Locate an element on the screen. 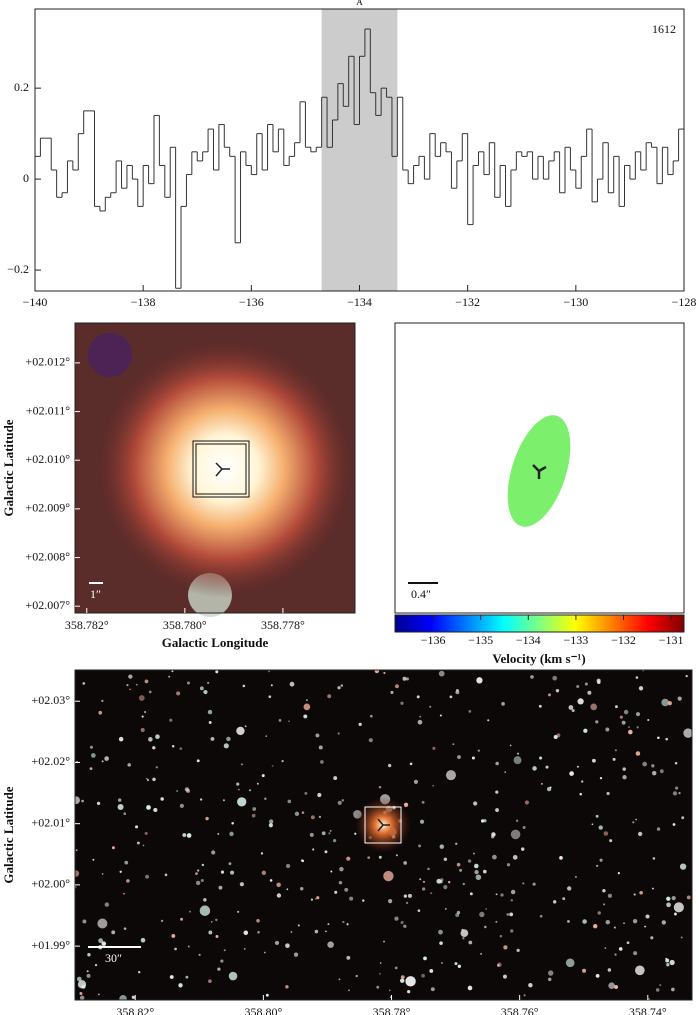  x-tick-label: 358.78° is located at coordinates (392, 1010).